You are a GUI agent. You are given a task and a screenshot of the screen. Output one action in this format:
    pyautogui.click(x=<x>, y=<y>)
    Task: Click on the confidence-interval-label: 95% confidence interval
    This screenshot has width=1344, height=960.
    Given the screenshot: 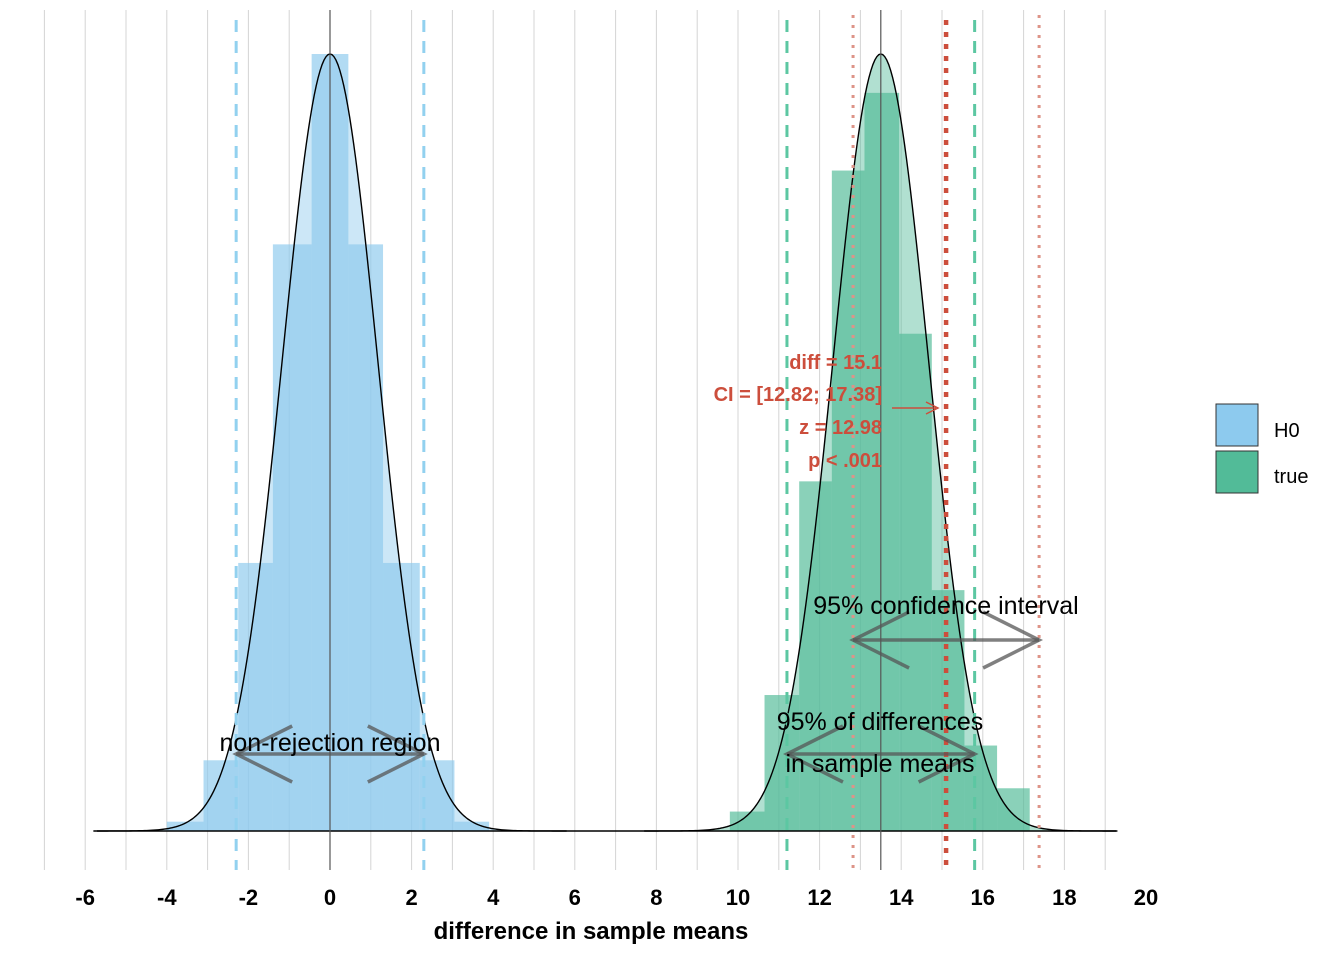 What is the action you would take?
    pyautogui.click(x=945, y=606)
    